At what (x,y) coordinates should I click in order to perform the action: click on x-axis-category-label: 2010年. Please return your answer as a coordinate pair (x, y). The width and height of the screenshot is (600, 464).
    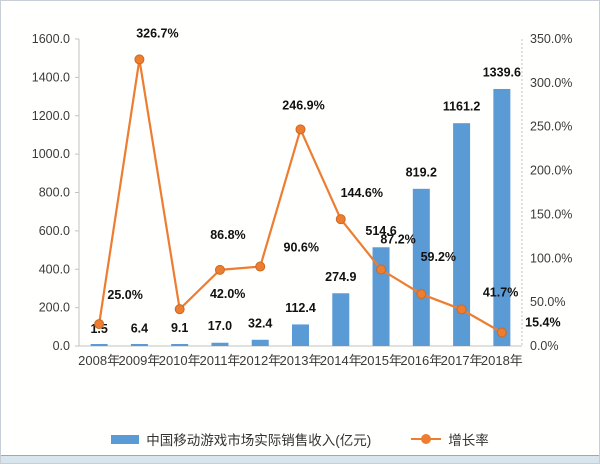
    Looking at the image, I should click on (180, 360).